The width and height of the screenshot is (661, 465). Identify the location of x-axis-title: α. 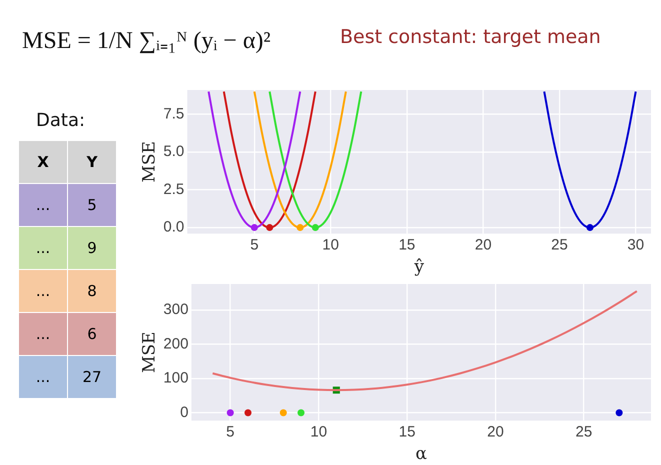
(421, 454).